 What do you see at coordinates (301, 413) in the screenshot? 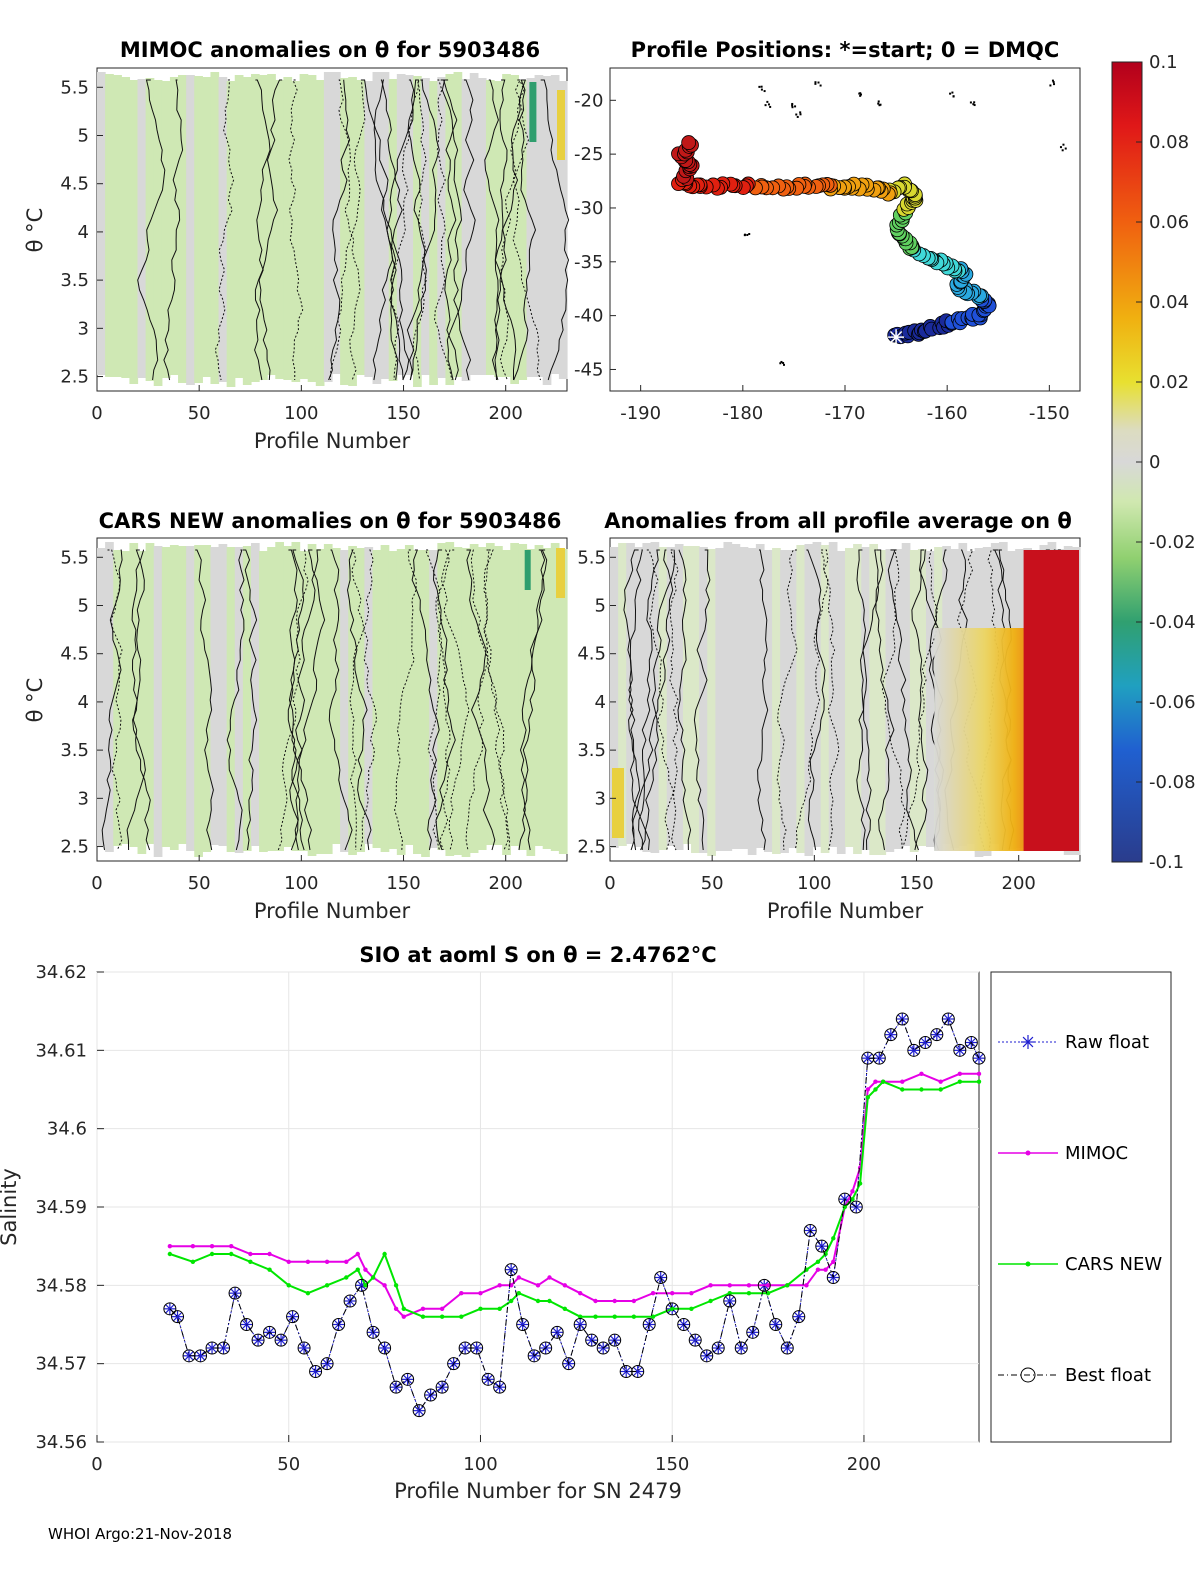
I see `x-tick-label: 100` at bounding box center [301, 413].